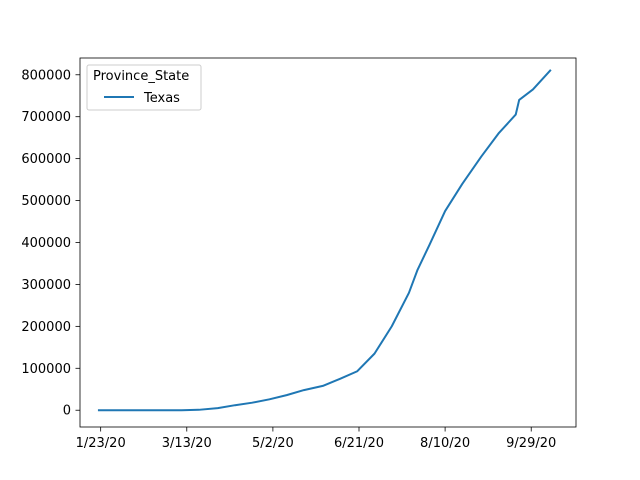 The height and width of the screenshot is (480, 640). I want to click on y-tick-label: 500000, so click(46, 201).